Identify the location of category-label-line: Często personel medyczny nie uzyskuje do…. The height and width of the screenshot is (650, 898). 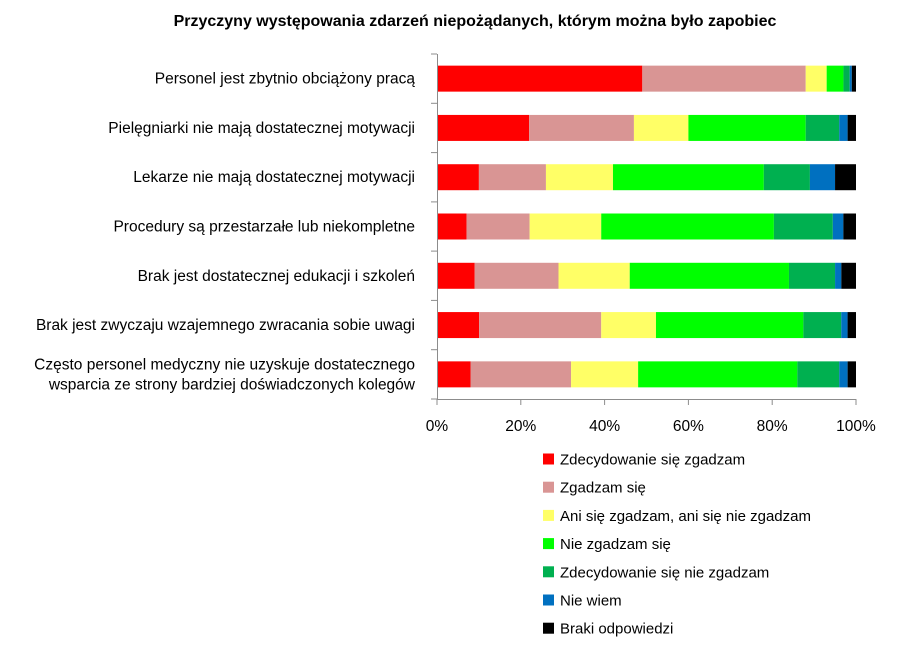
(224, 364).